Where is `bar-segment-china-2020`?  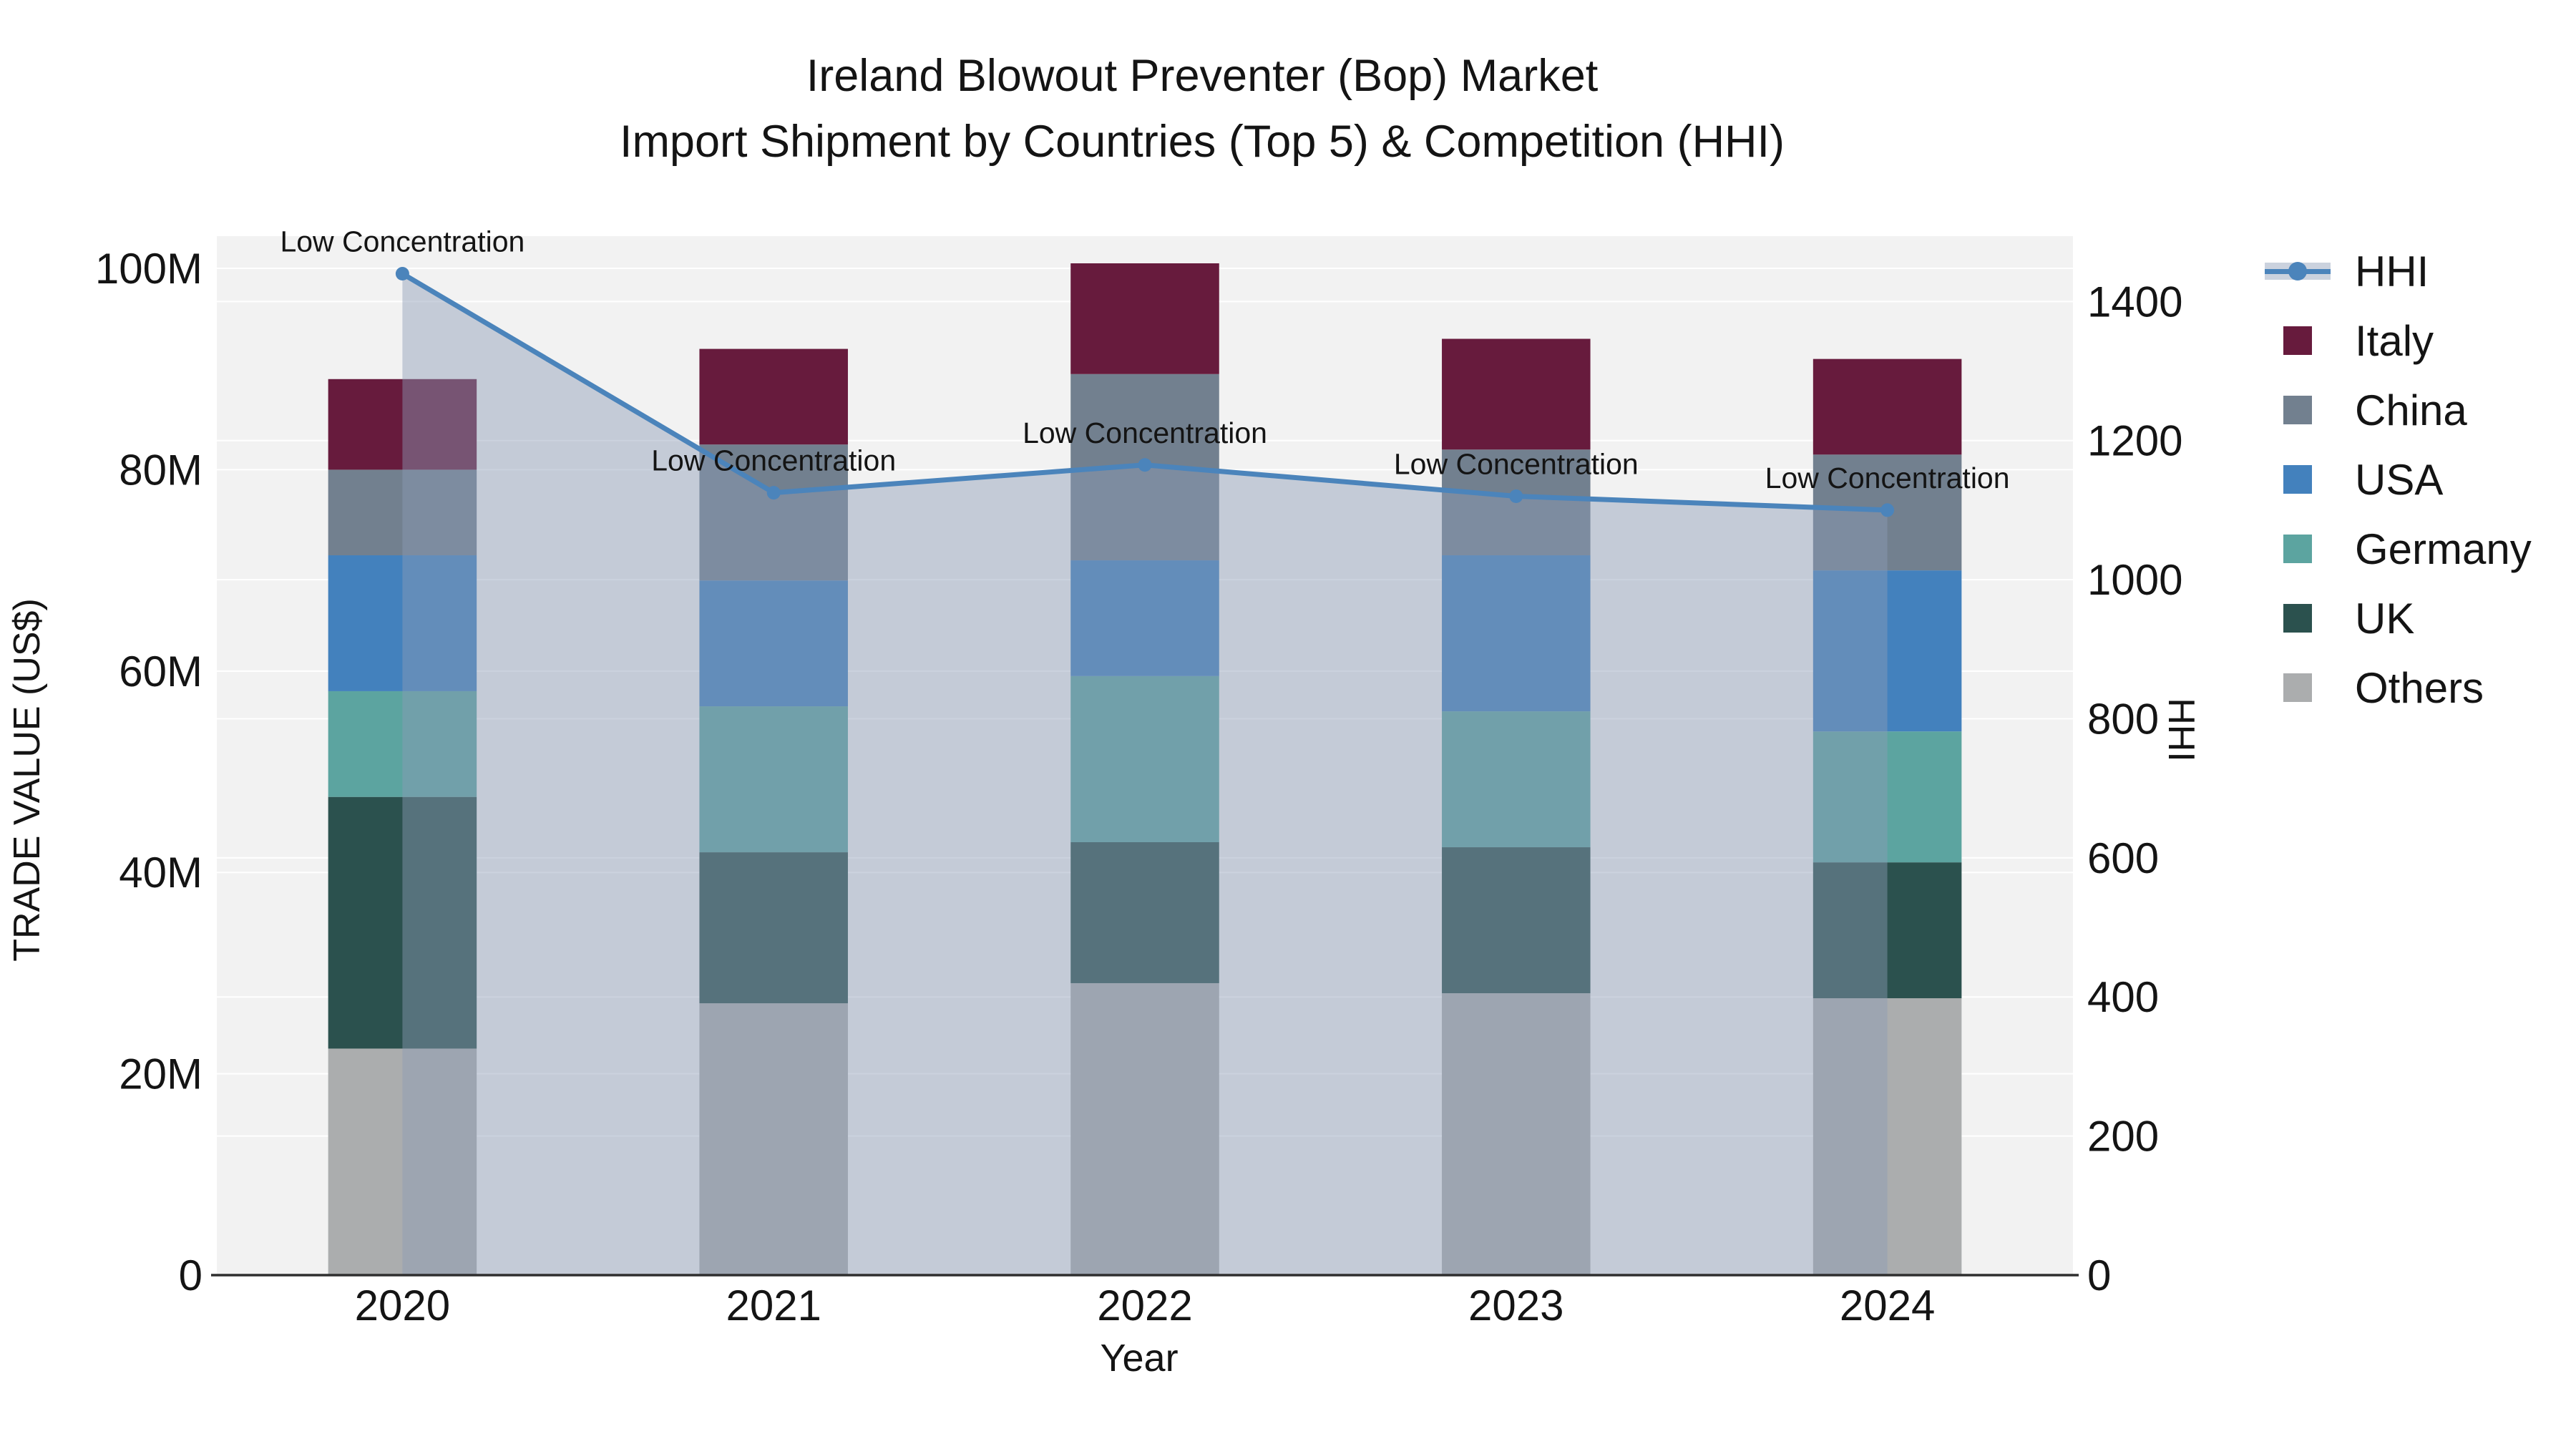
bar-segment-china-2020 is located at coordinates (402, 512).